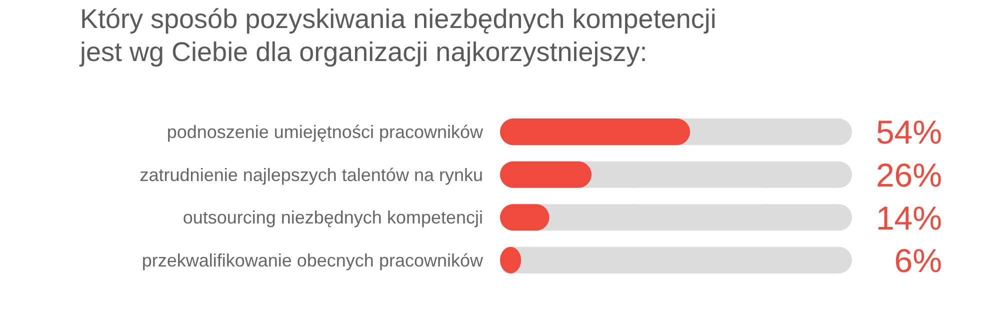  What do you see at coordinates (909, 217) in the screenshot?
I see `data-label: 14%` at bounding box center [909, 217].